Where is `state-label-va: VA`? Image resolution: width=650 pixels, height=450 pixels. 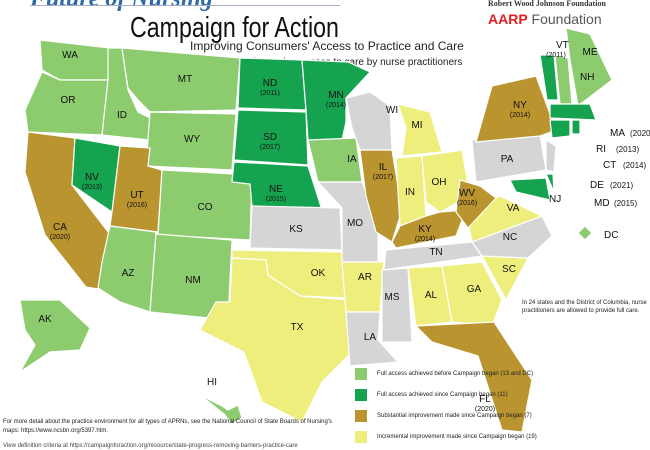 state-label-va: VA is located at coordinates (513, 208).